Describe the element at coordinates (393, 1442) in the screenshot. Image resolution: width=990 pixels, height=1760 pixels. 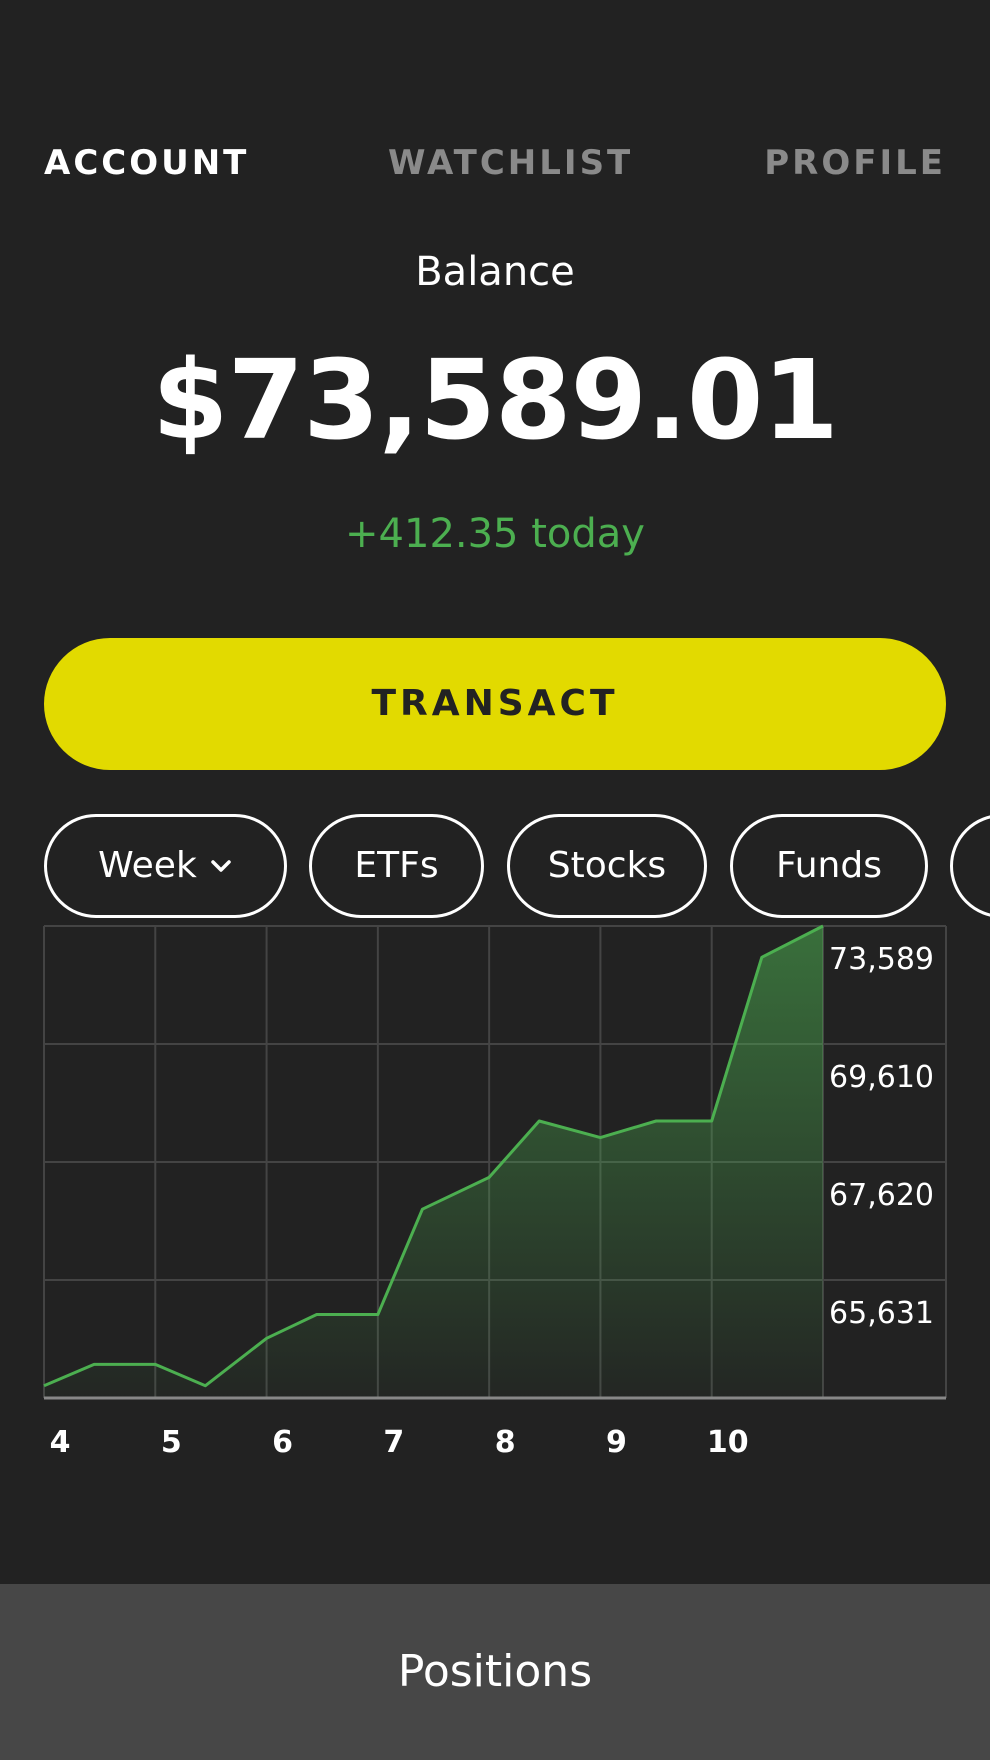
I see `x-tick-label: 7` at that location.